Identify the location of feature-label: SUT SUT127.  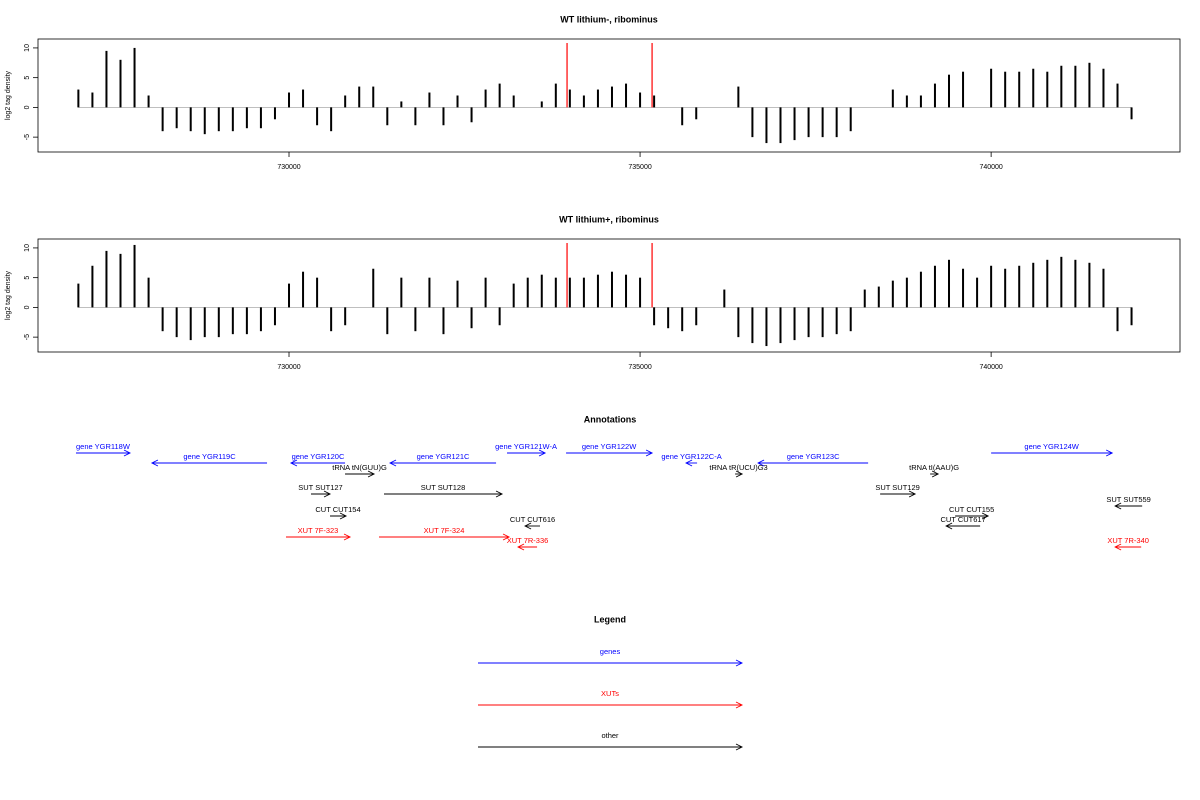
(320, 487).